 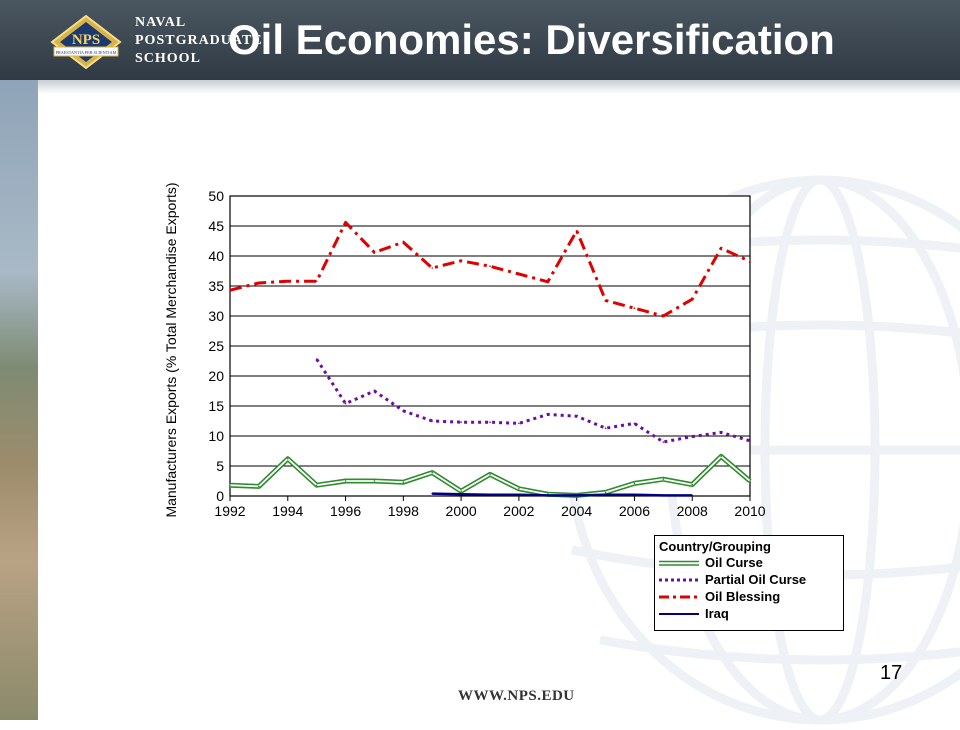 I want to click on slide-title: Oil Economies: Diversification, so click(x=531, y=39).